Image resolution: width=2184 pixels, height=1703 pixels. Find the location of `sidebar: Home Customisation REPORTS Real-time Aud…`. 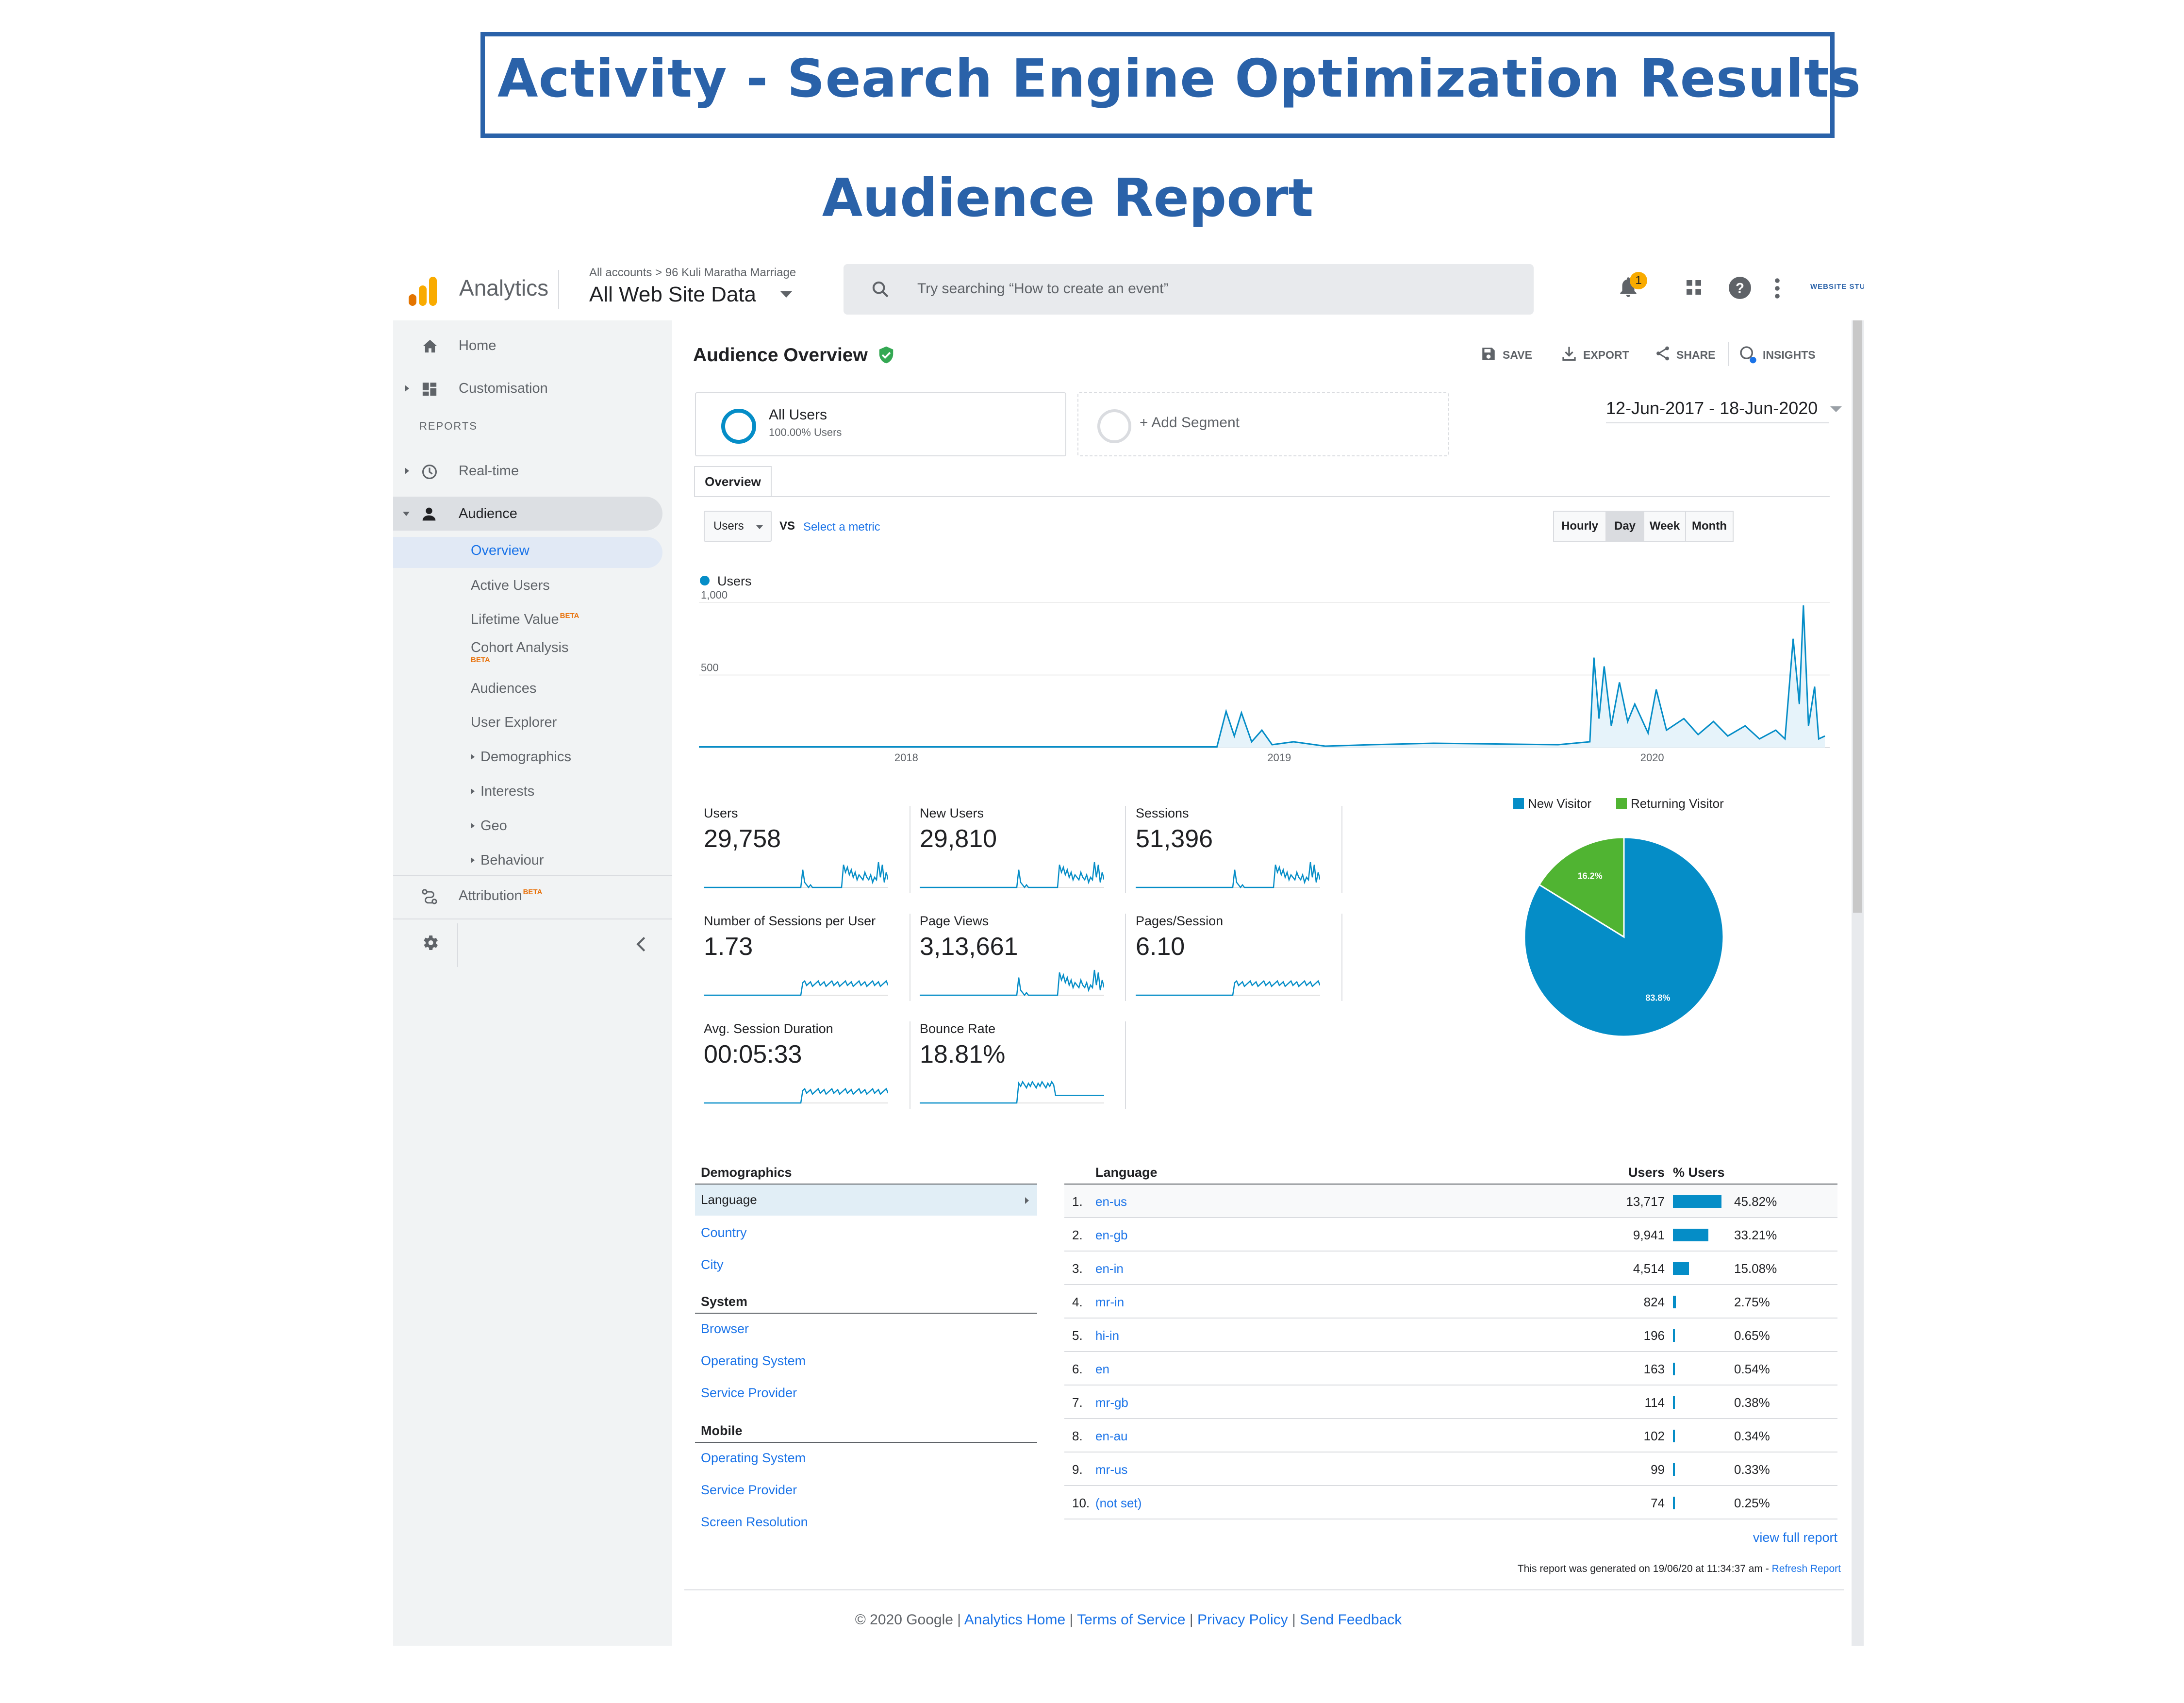

sidebar: Home Customisation REPORTS Real-time Aud… is located at coordinates (532, 983).